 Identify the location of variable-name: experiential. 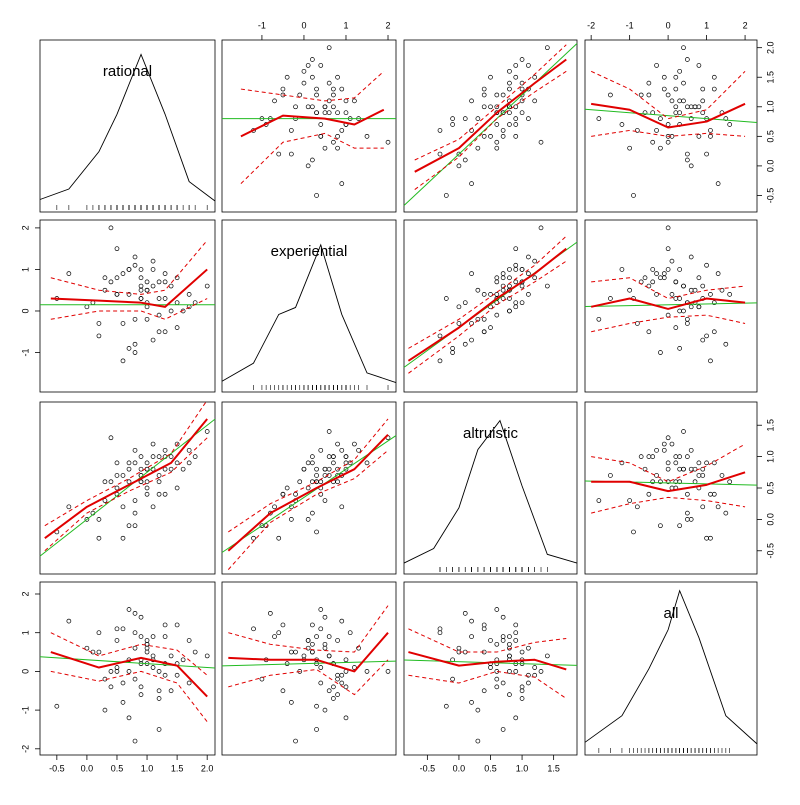
(309, 251).